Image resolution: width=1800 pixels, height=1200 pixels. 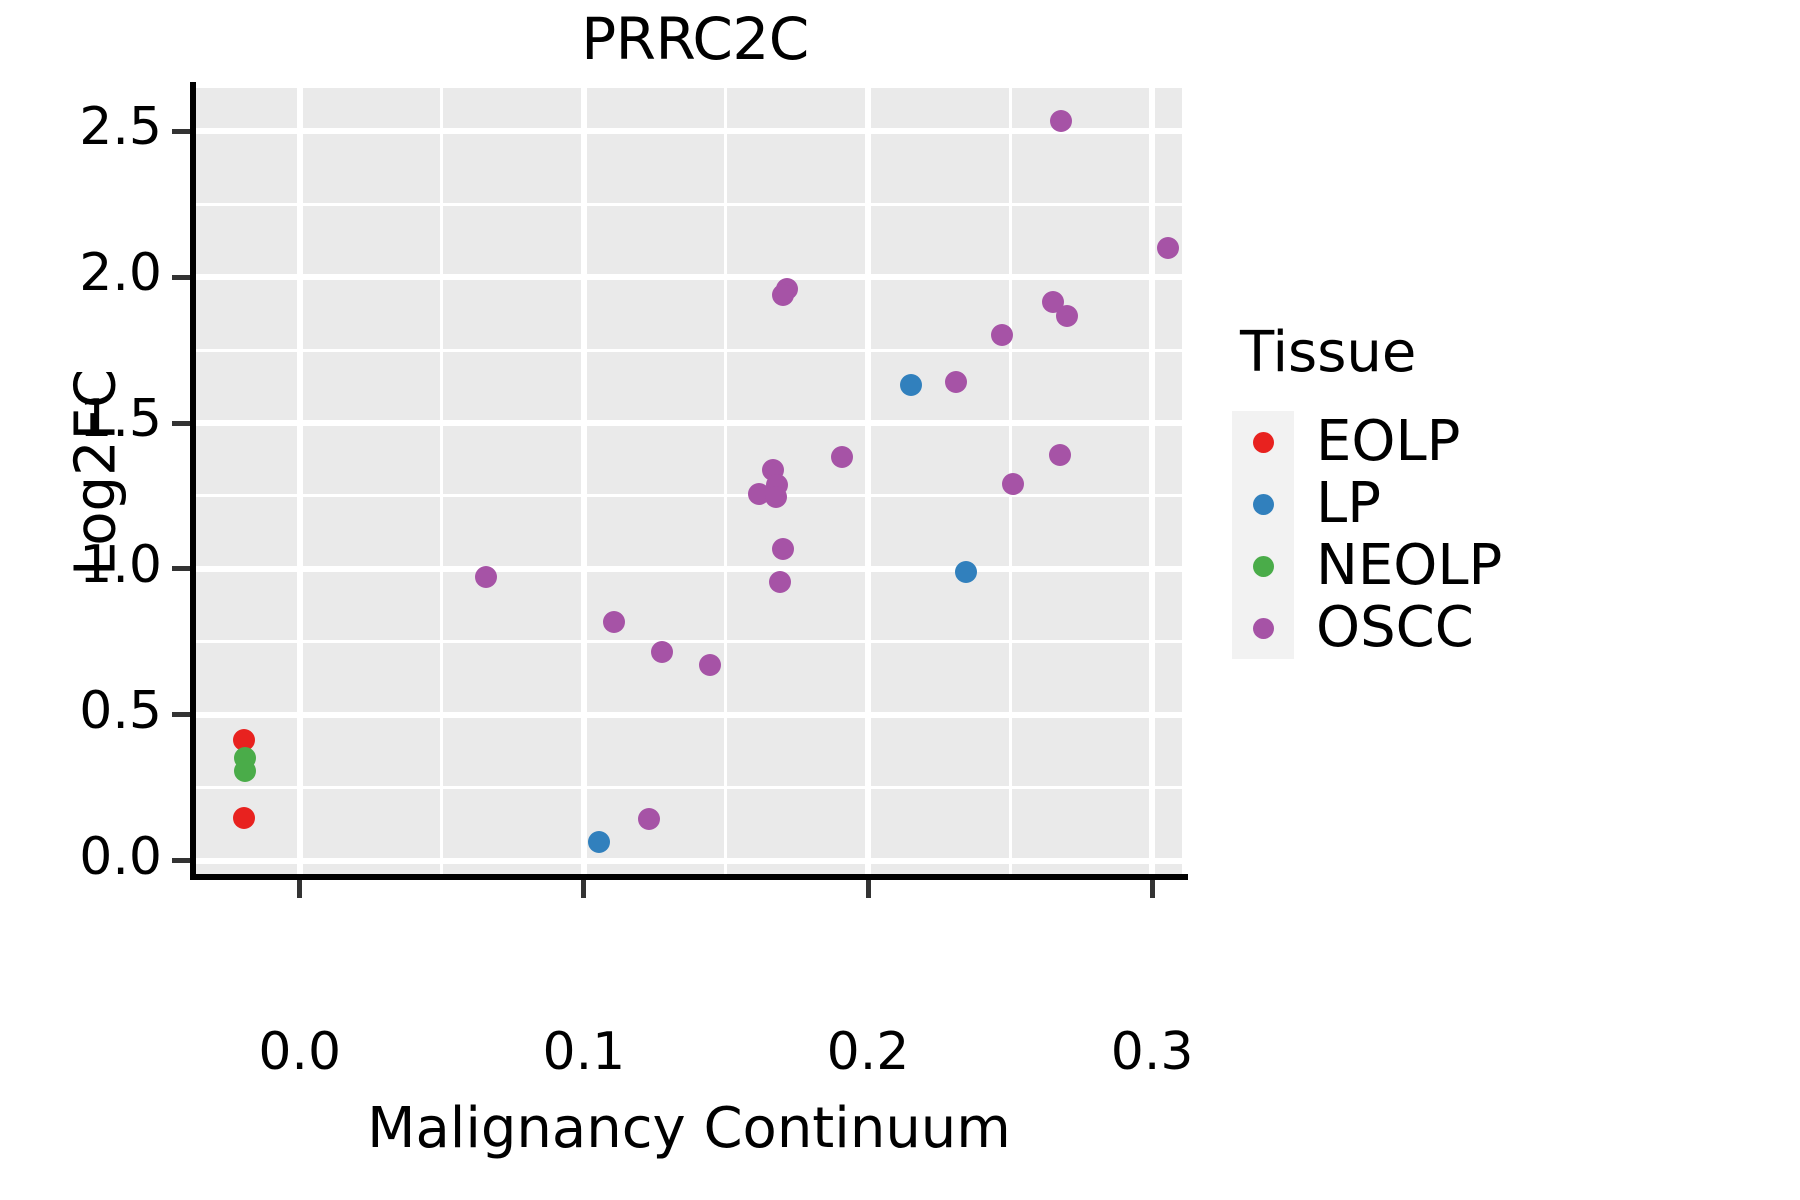 I want to click on x-axis-line, so click(x=689, y=877).